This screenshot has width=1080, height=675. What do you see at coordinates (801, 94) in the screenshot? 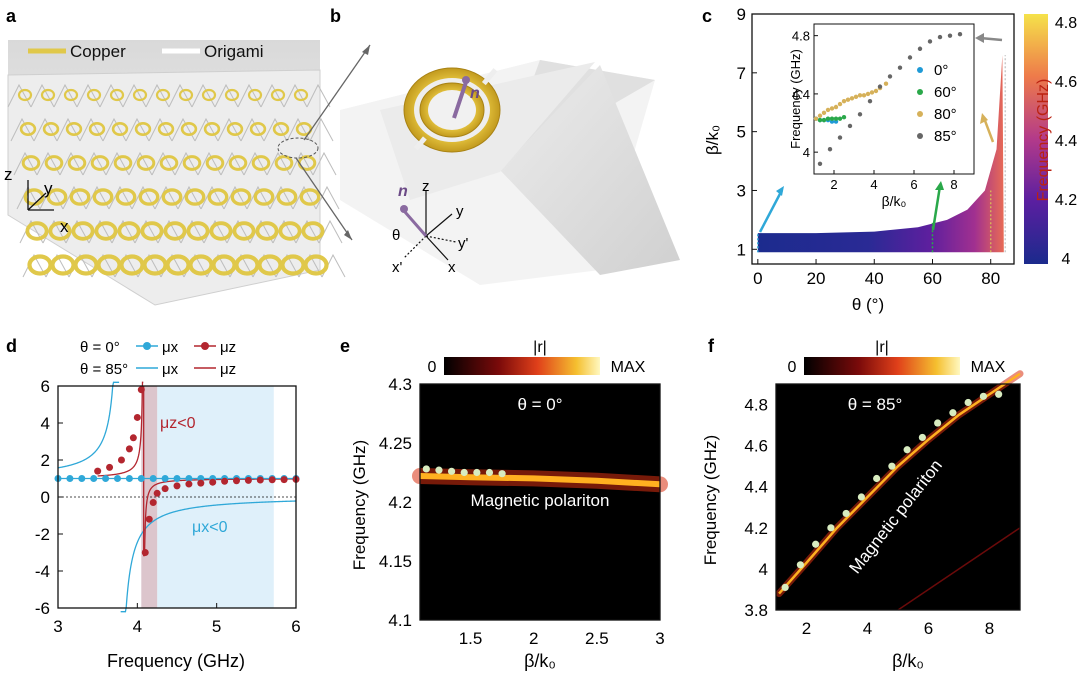
I see `inset-y-tick-label: 4.4` at bounding box center [801, 94].